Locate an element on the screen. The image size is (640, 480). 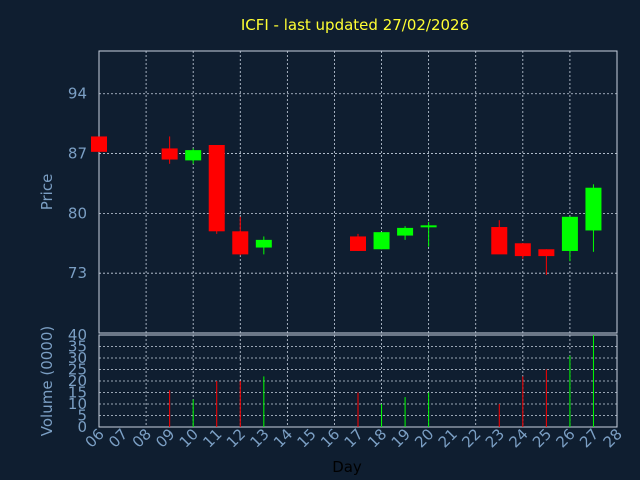
x-tick-label: 13 is located at coordinates (259, 438).